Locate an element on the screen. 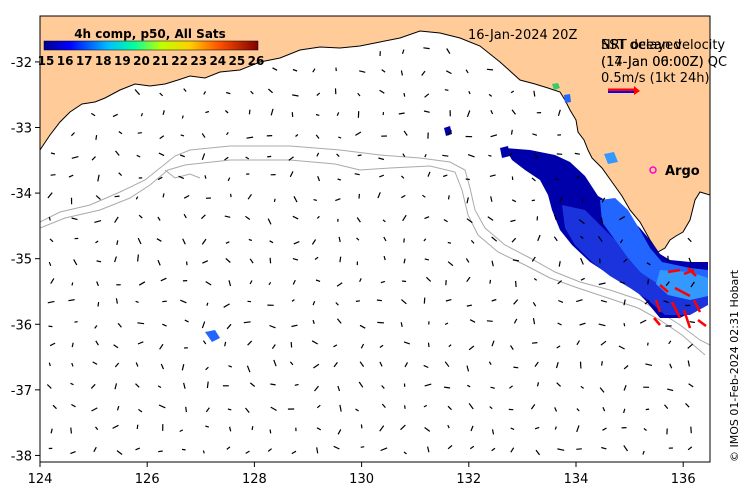 This screenshot has height=496, width=750. colorbar-tick-label: 17 is located at coordinates (84, 61).